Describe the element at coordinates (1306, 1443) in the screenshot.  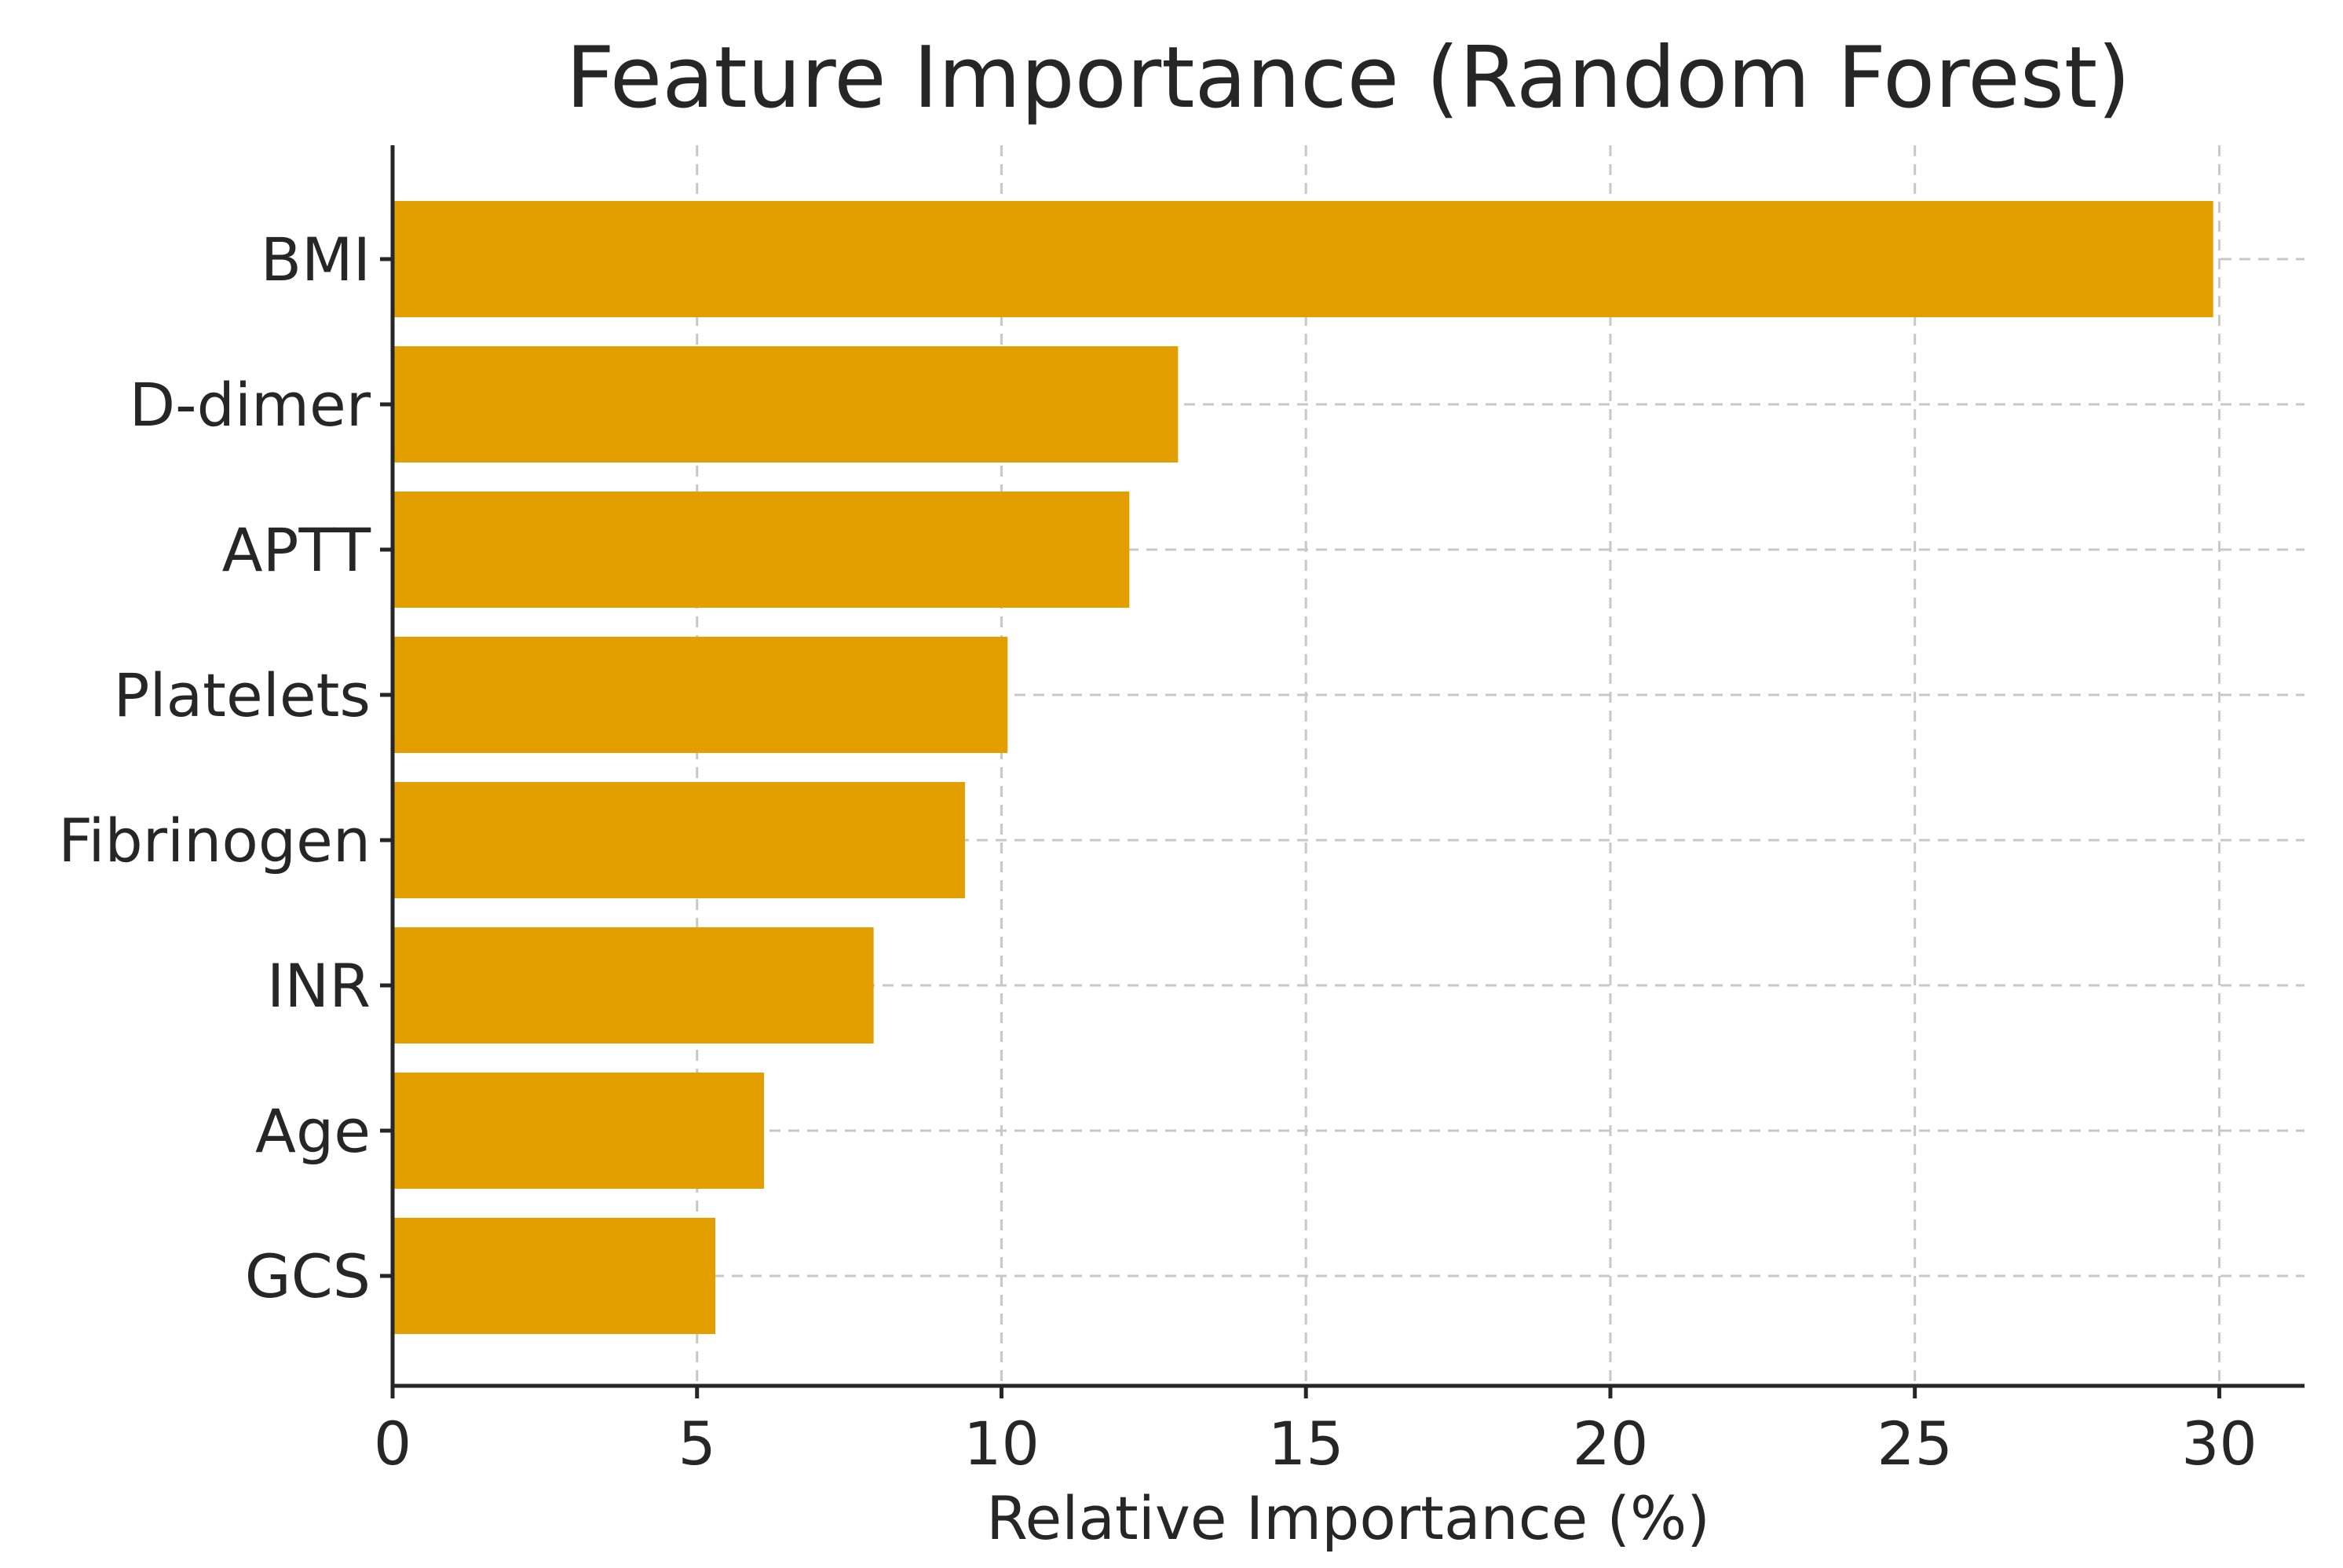
I see `x-tick-label: 15` at that location.